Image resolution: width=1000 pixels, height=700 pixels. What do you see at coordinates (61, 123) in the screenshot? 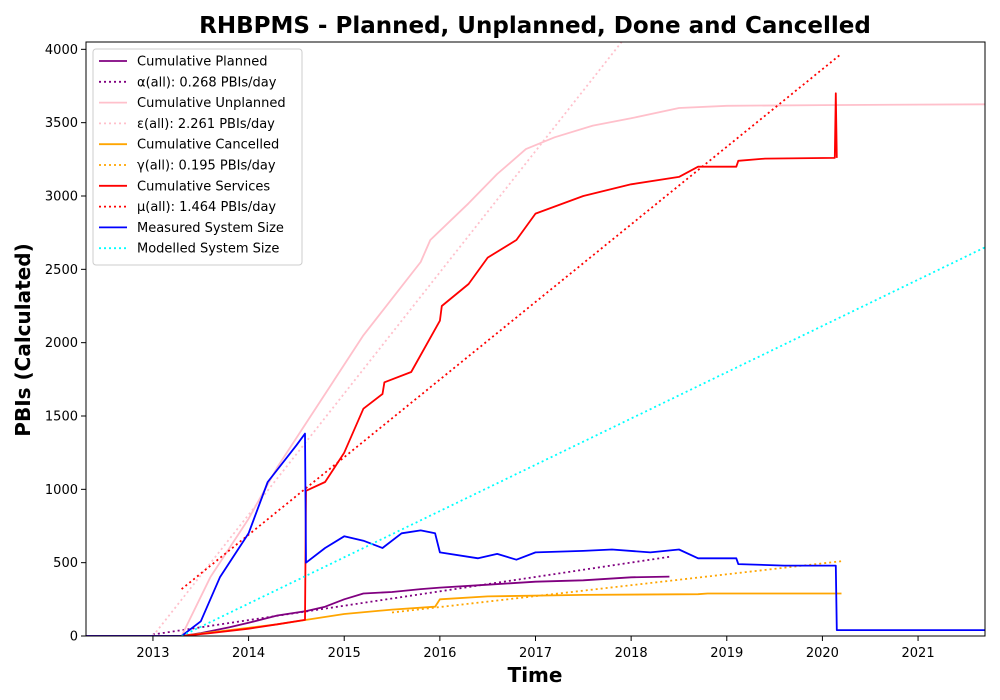
I see `y-tick-label: 3500` at bounding box center [61, 123].